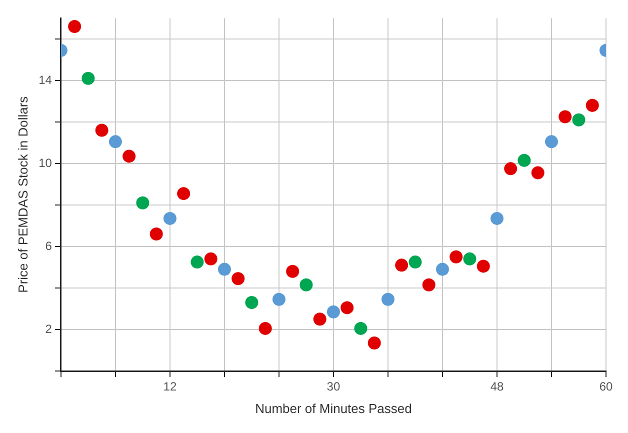 The height and width of the screenshot is (433, 628). I want to click on y-tick-label: 10, so click(45, 163).